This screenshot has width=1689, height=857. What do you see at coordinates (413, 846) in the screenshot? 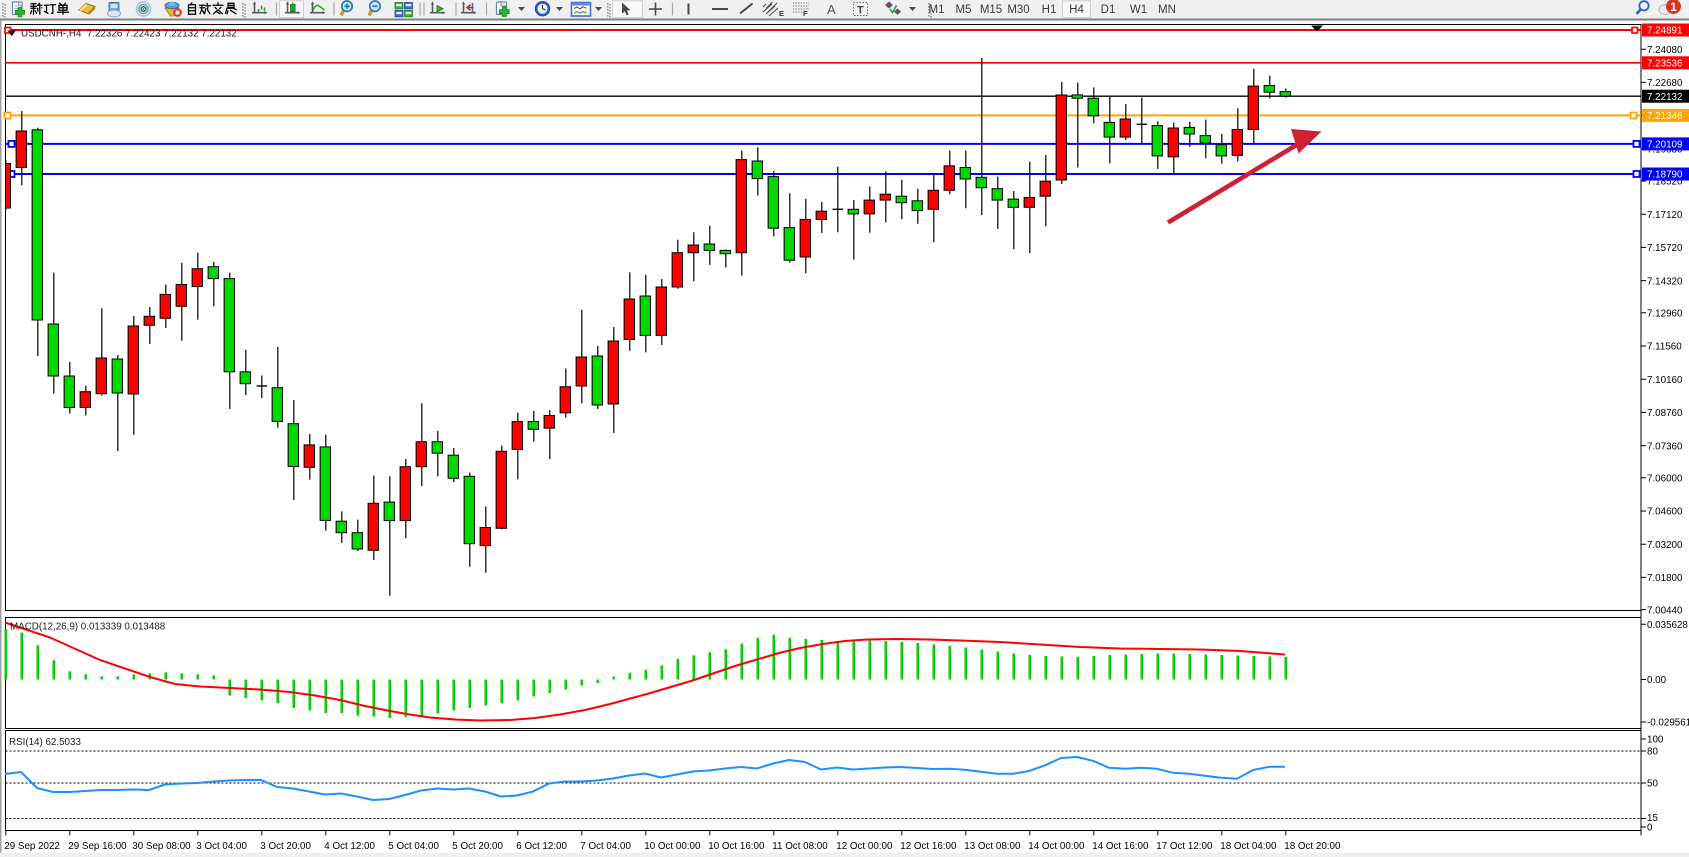
I see `svg-text: 5 Oct 04:00` at bounding box center [413, 846].